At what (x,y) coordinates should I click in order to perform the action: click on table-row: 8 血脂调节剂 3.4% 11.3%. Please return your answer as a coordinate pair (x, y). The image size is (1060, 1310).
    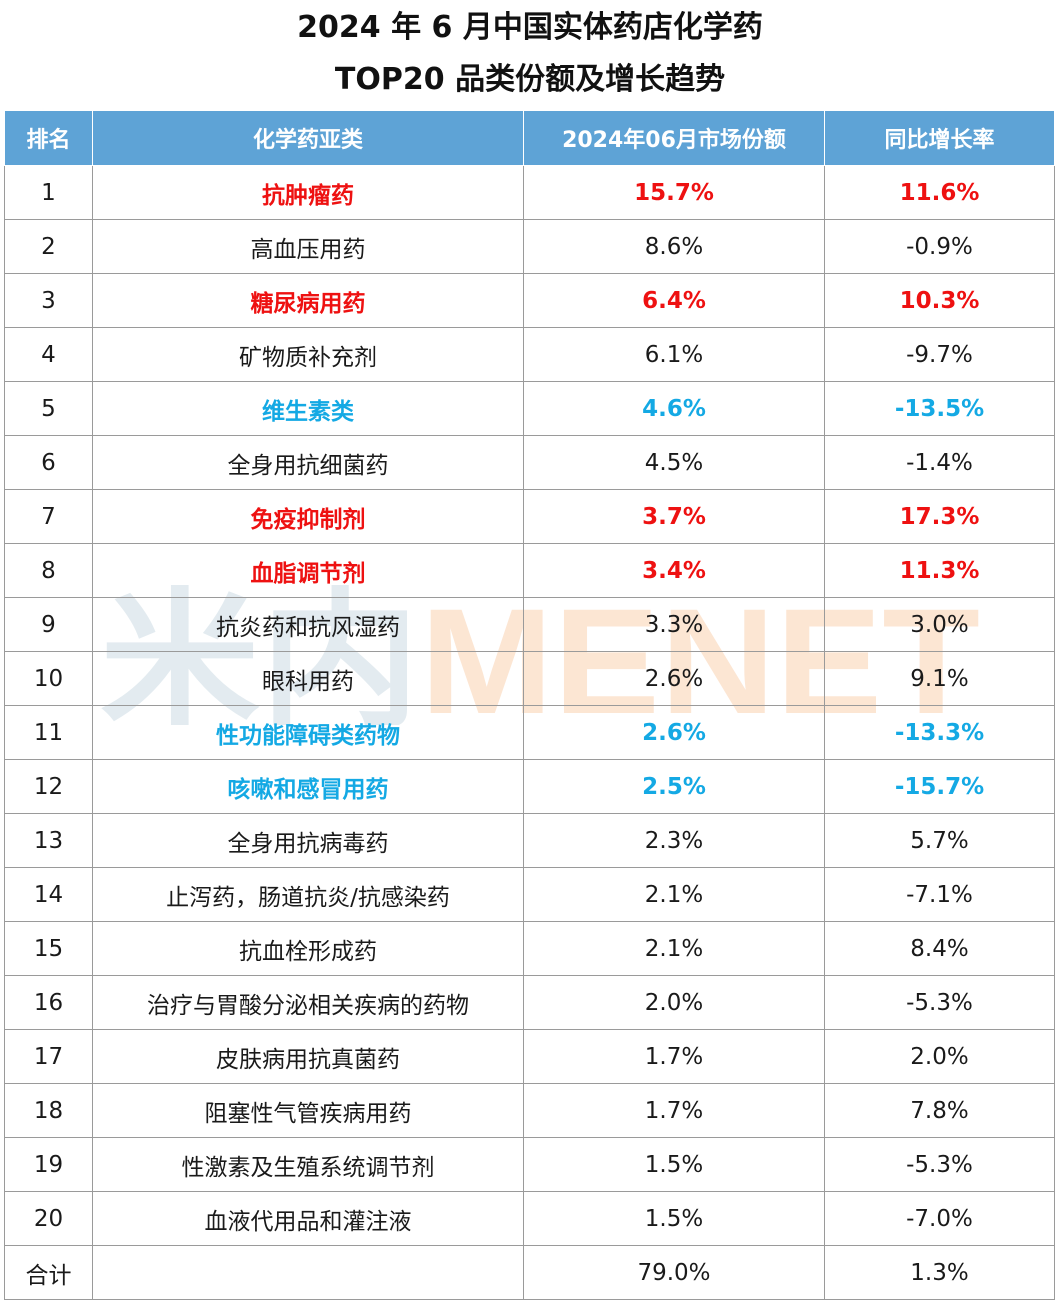
    Looking at the image, I should click on (529, 570).